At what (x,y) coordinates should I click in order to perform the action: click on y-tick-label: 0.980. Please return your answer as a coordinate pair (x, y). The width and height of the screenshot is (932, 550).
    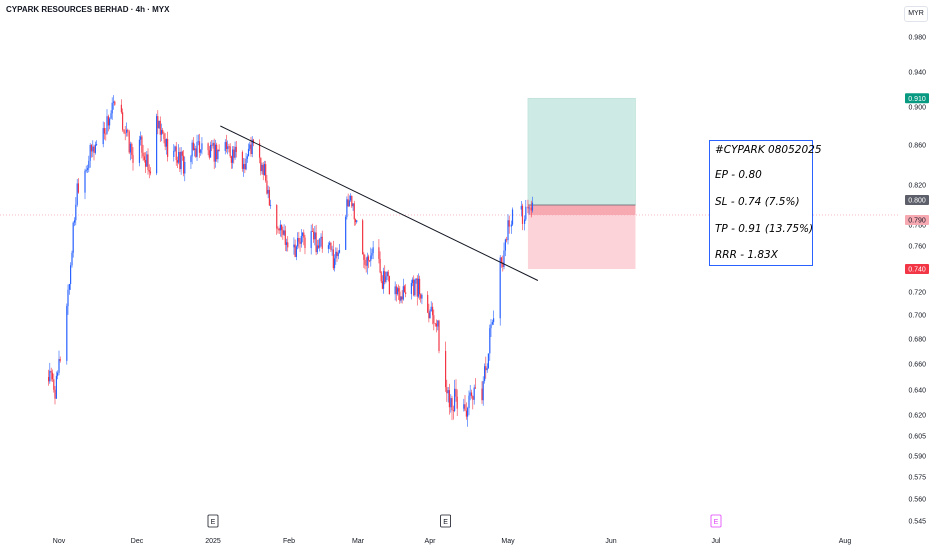
    Looking at the image, I should click on (917, 38).